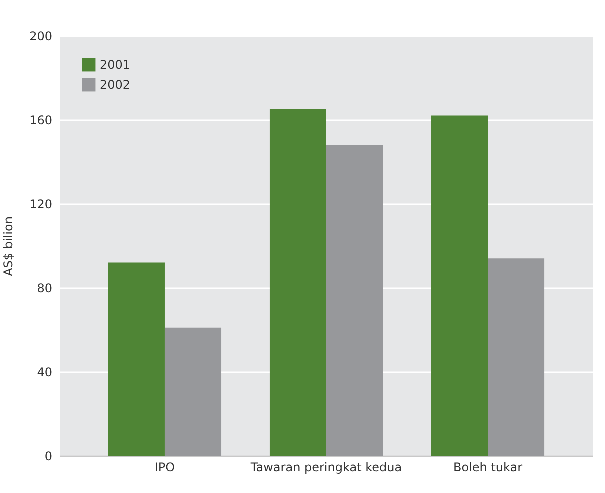 The width and height of the screenshot is (605, 493). I want to click on x-tick-label: IPO, so click(165, 467).